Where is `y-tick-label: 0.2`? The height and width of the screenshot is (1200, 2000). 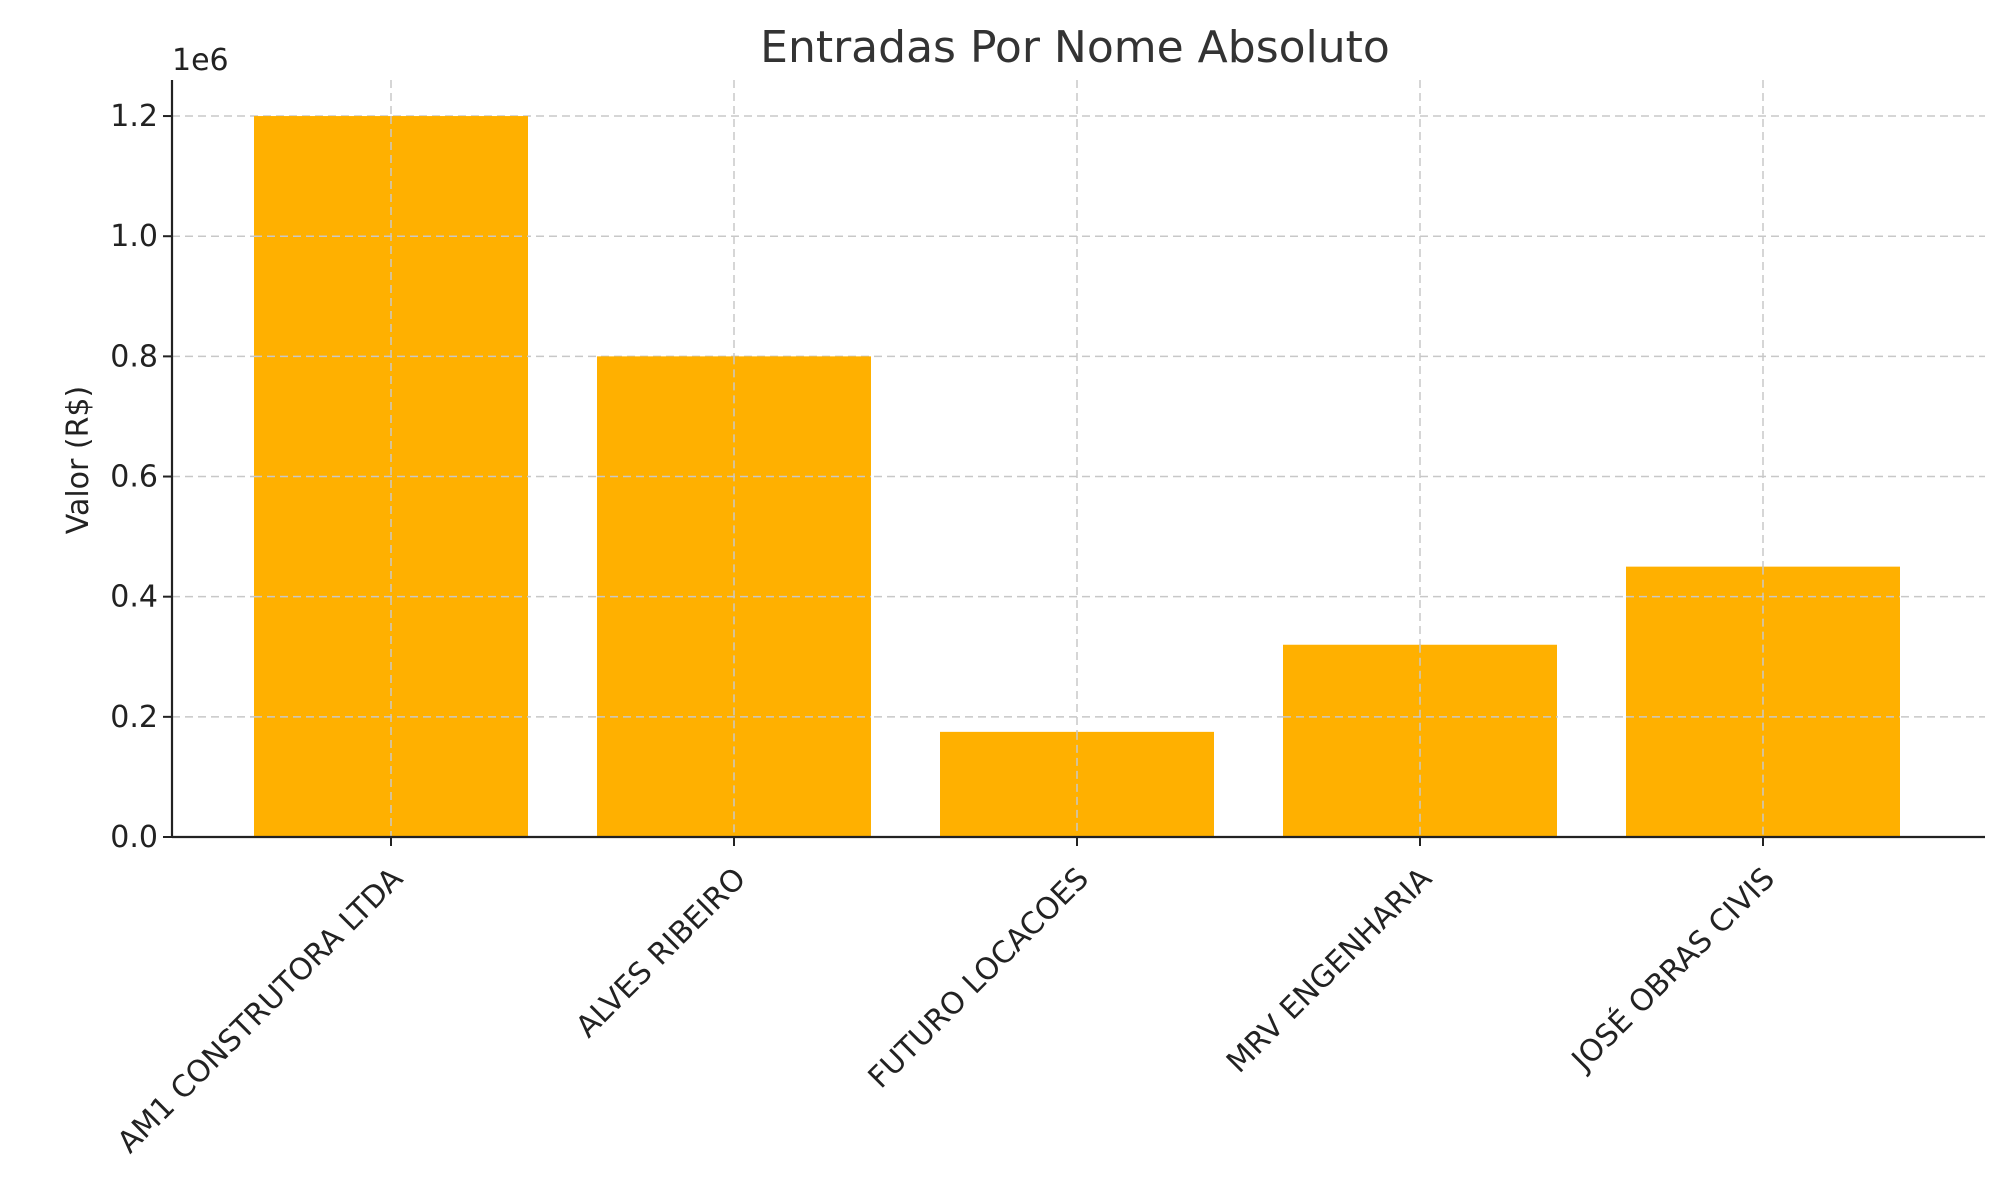
y-tick-label: 0.2 is located at coordinates (134, 717).